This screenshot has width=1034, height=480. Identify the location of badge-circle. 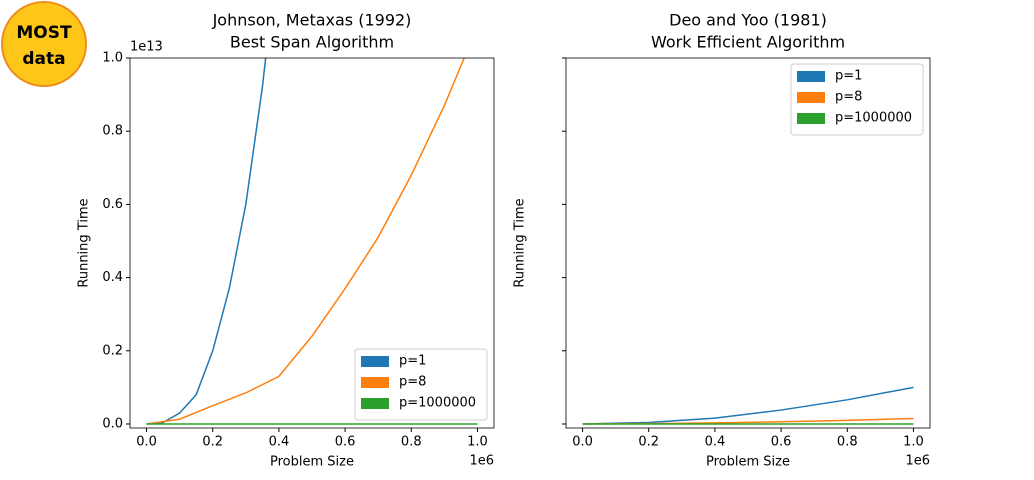
(44, 44).